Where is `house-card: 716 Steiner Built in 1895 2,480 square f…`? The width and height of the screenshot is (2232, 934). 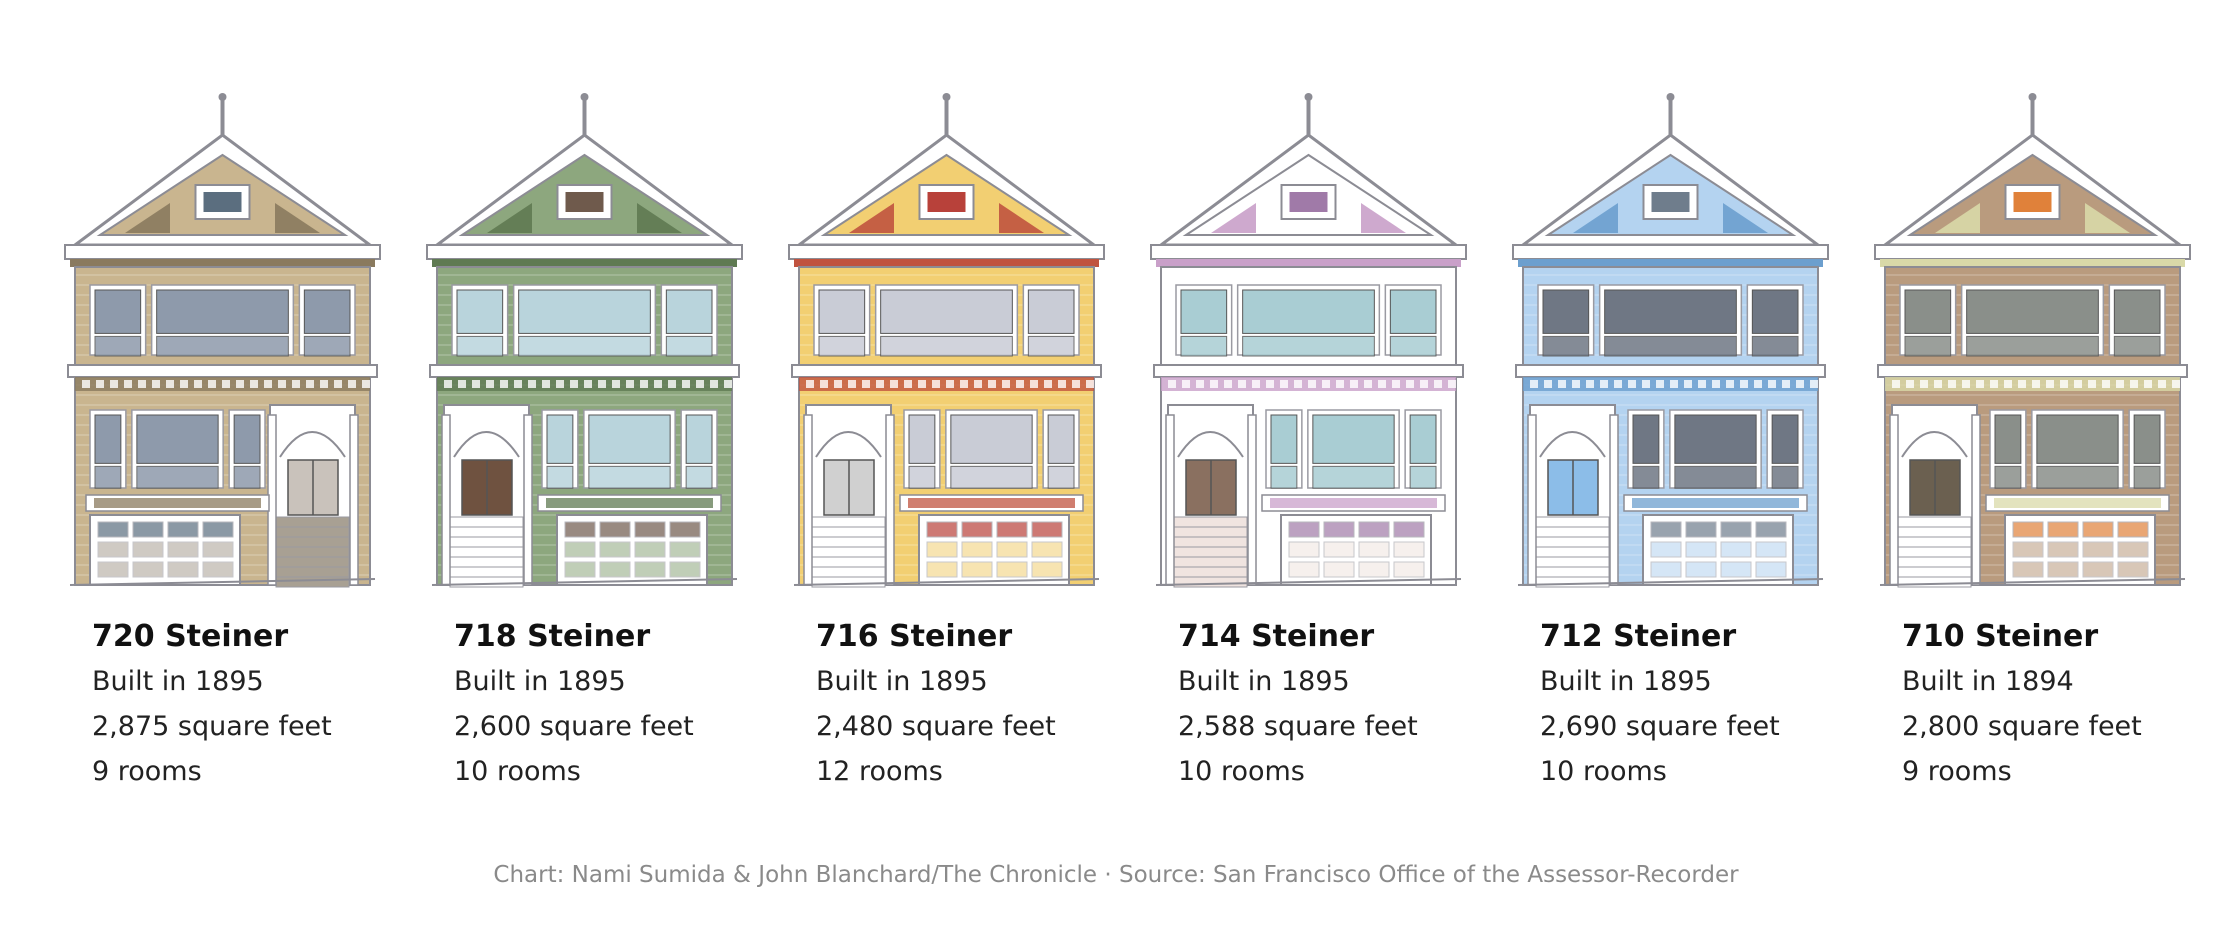 house-card: 716 Steiner Built in 1895 2,480 square f… is located at coordinates (965, 400).